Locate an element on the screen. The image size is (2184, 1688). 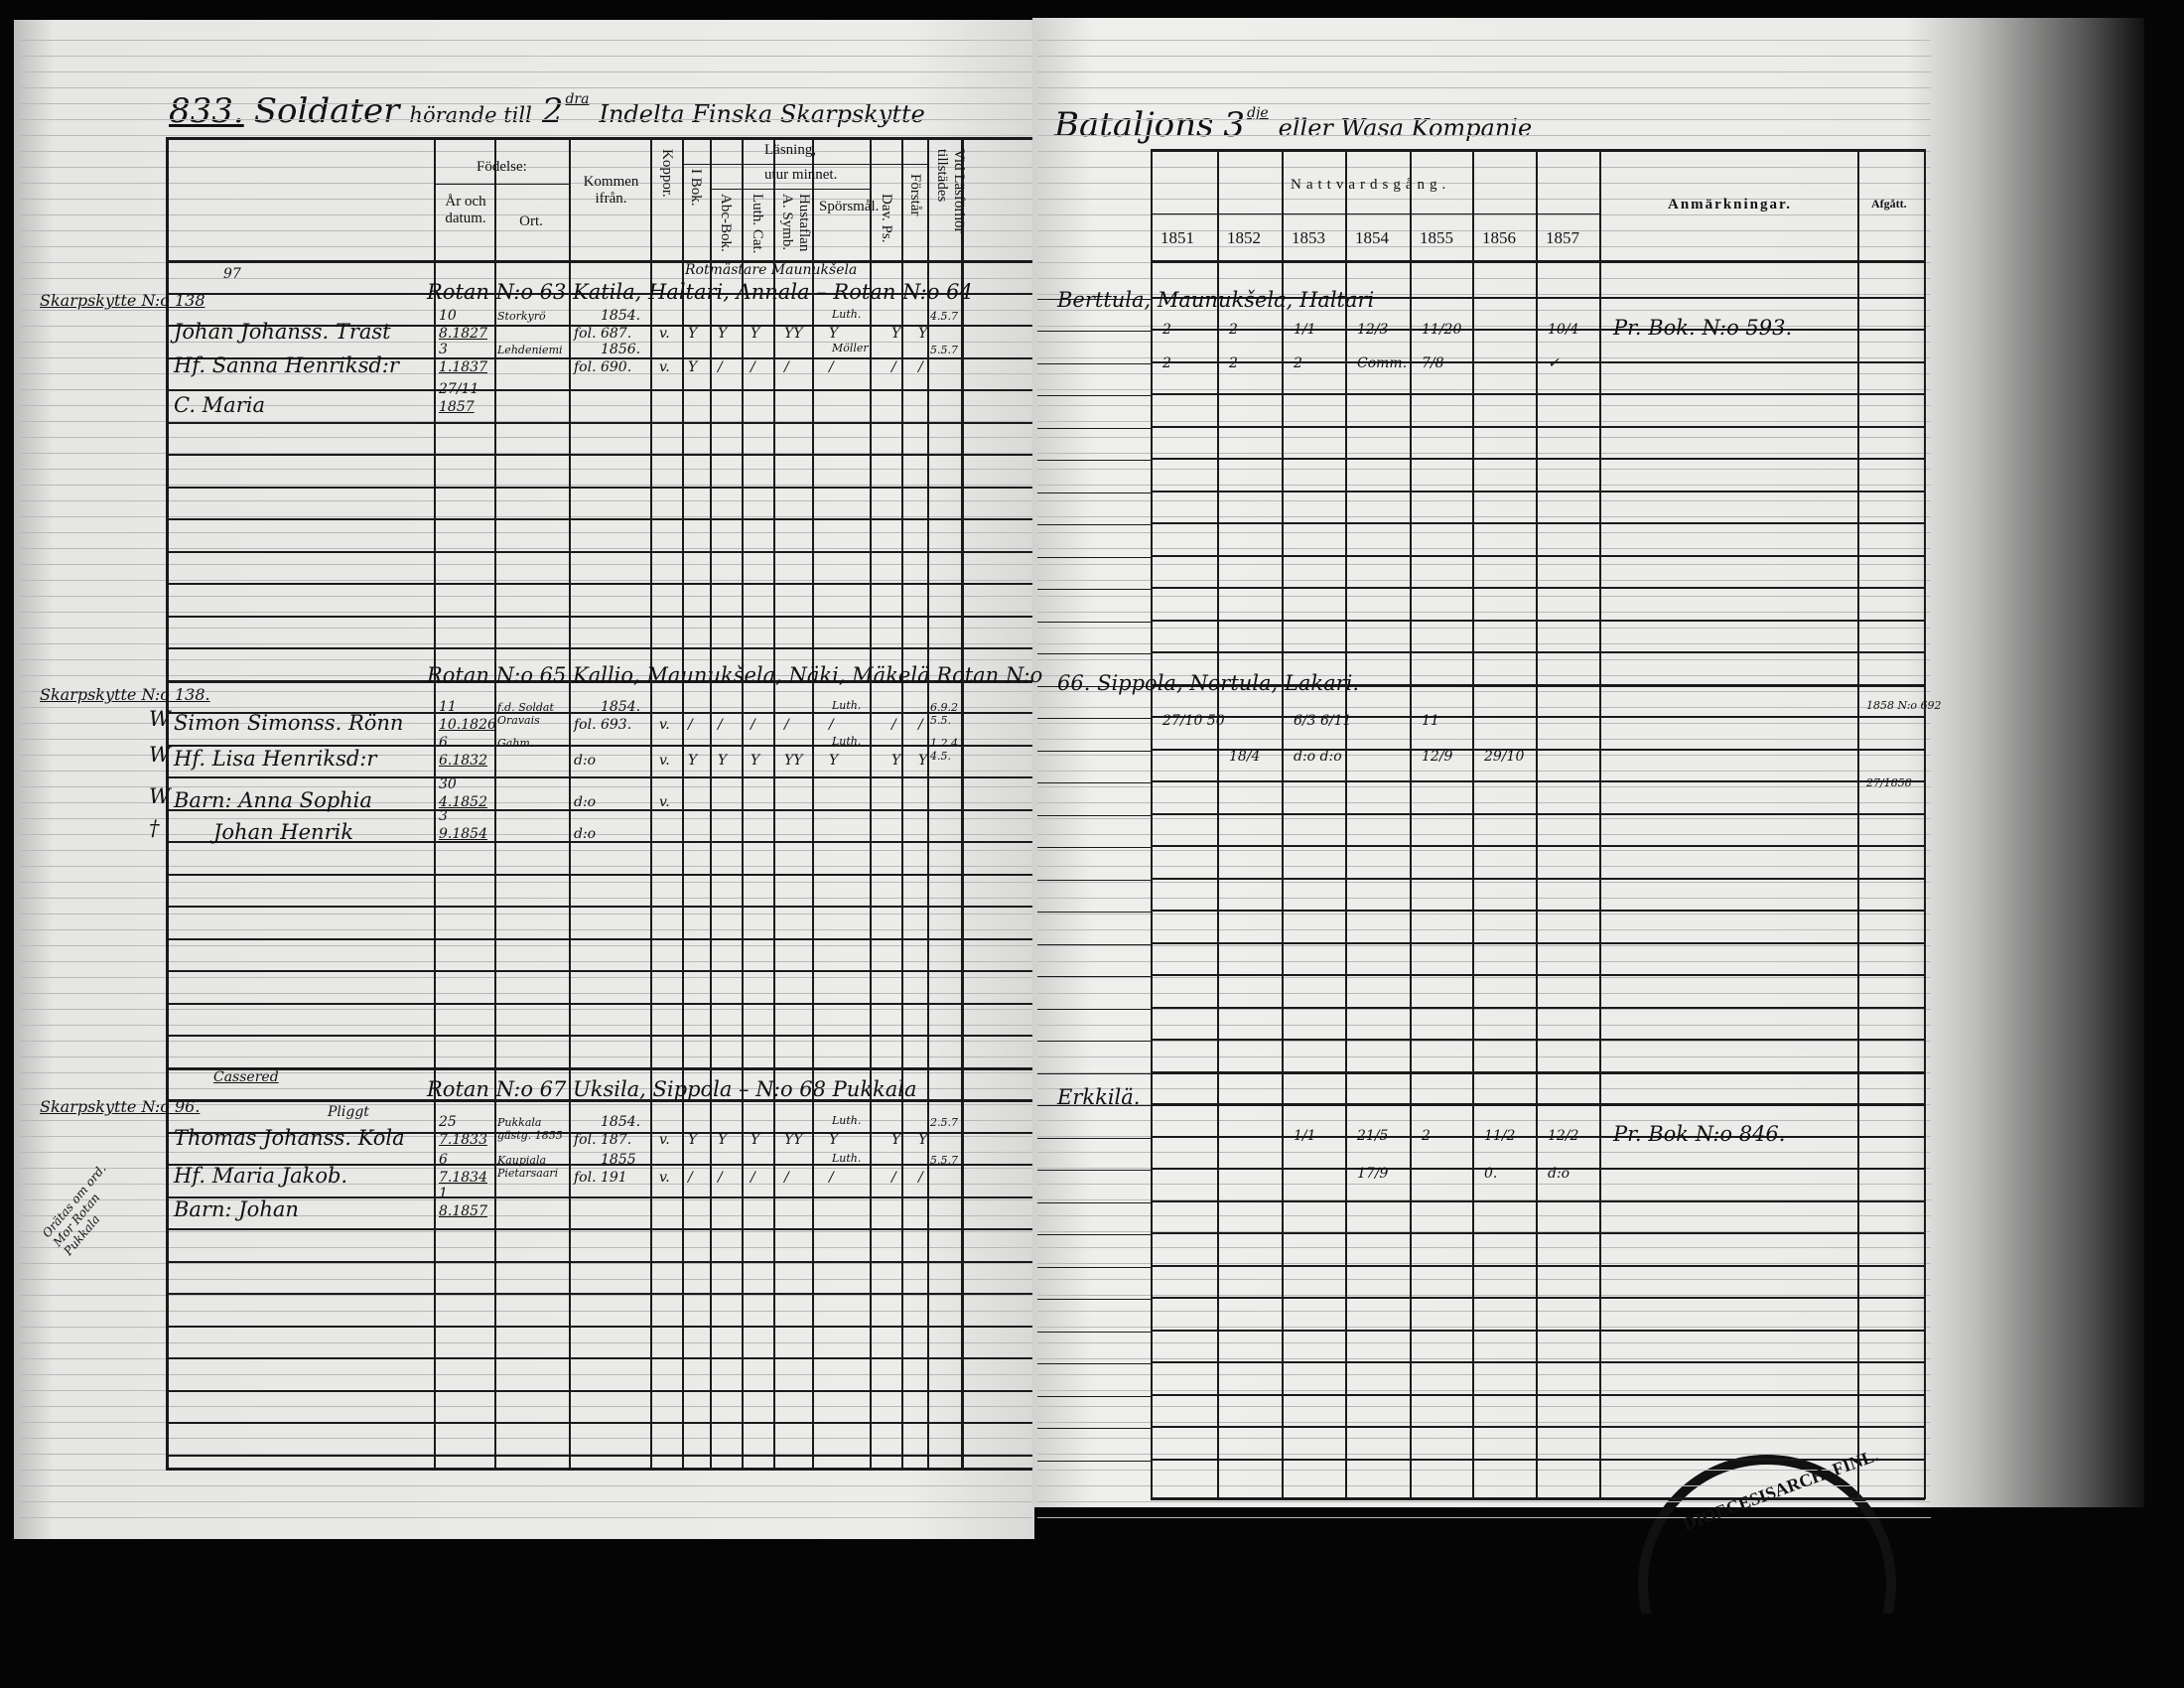
birth-place: Storkyrö is located at coordinates (521, 316).